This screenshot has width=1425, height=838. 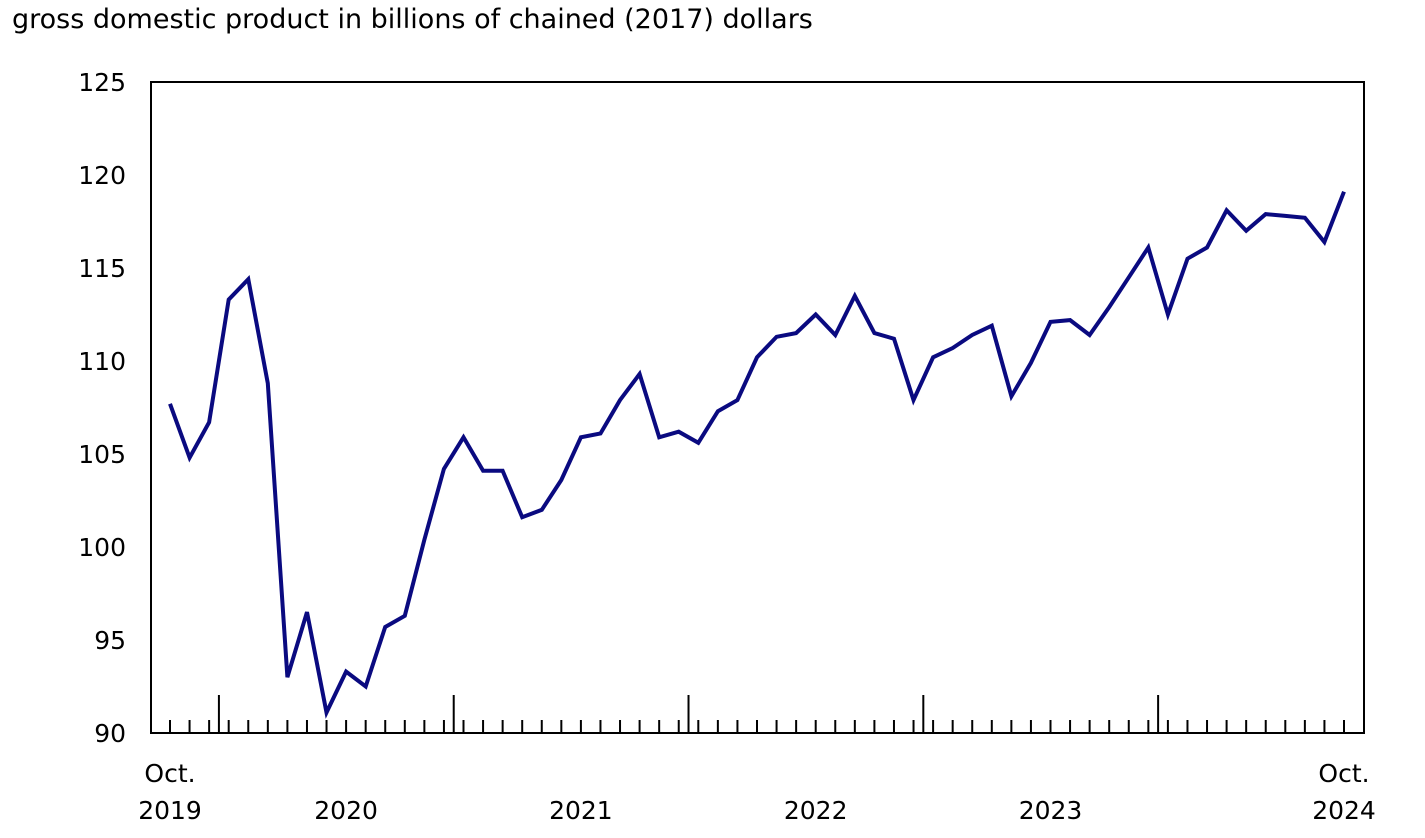 I want to click on y-tick-label: 125, so click(x=102, y=82).